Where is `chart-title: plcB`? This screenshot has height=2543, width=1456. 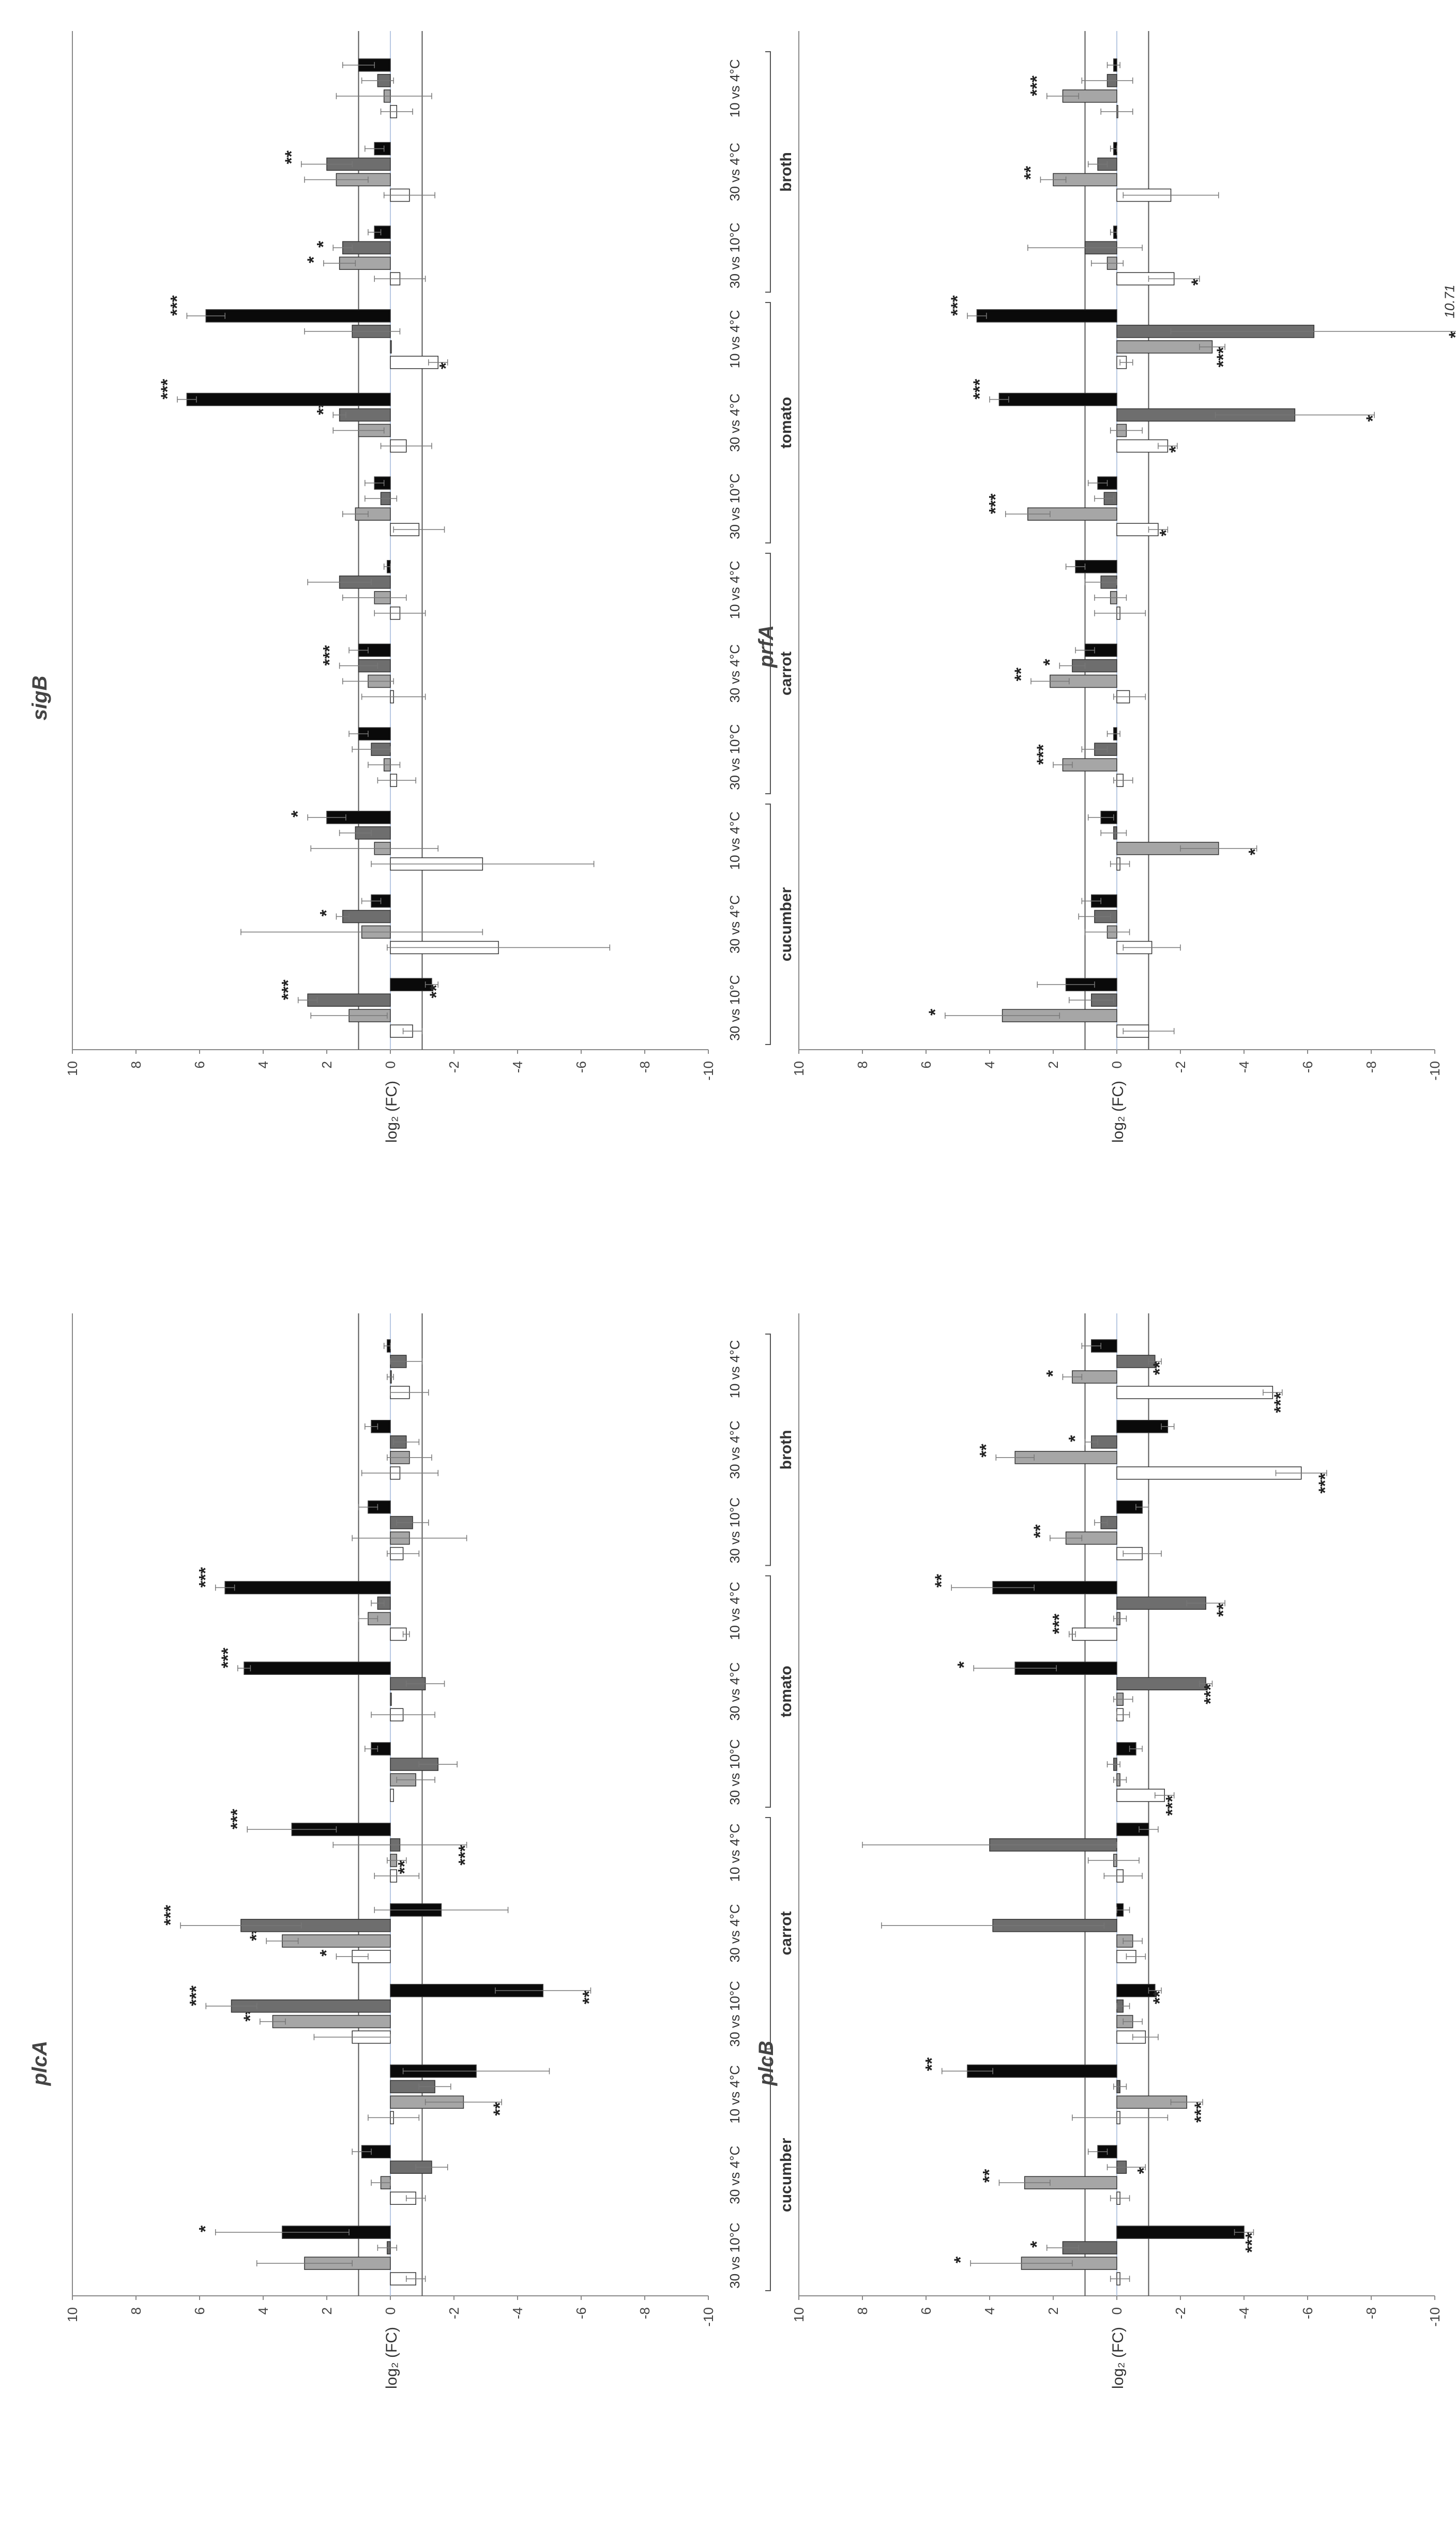 chart-title: plcB is located at coordinates (767, 2064).